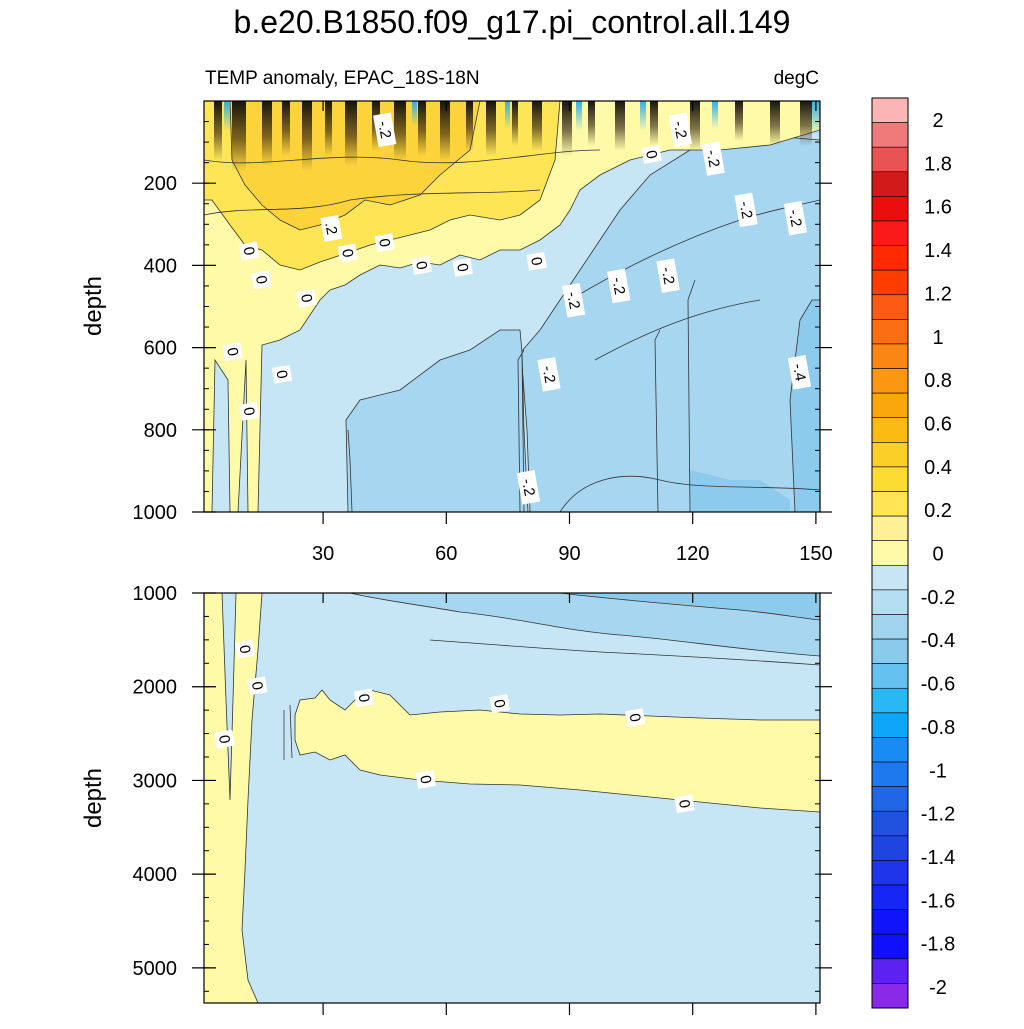  What do you see at coordinates (938, 511) in the screenshot?
I see `colorbar-label: 0.2` at bounding box center [938, 511].